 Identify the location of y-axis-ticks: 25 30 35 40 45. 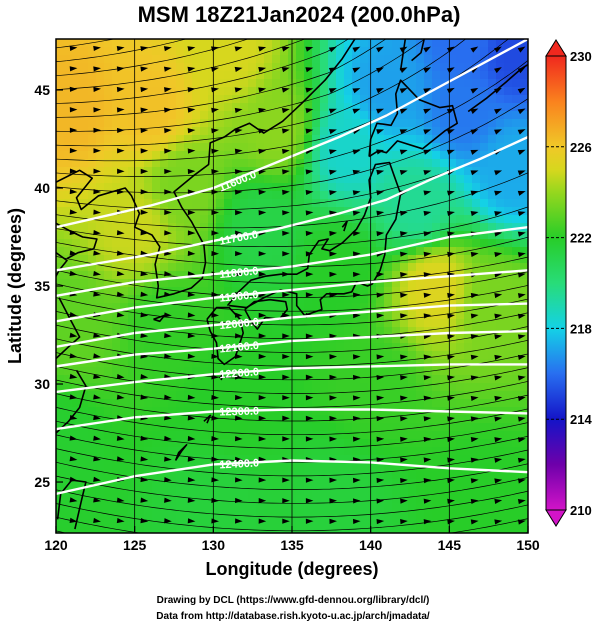
(48, 286).